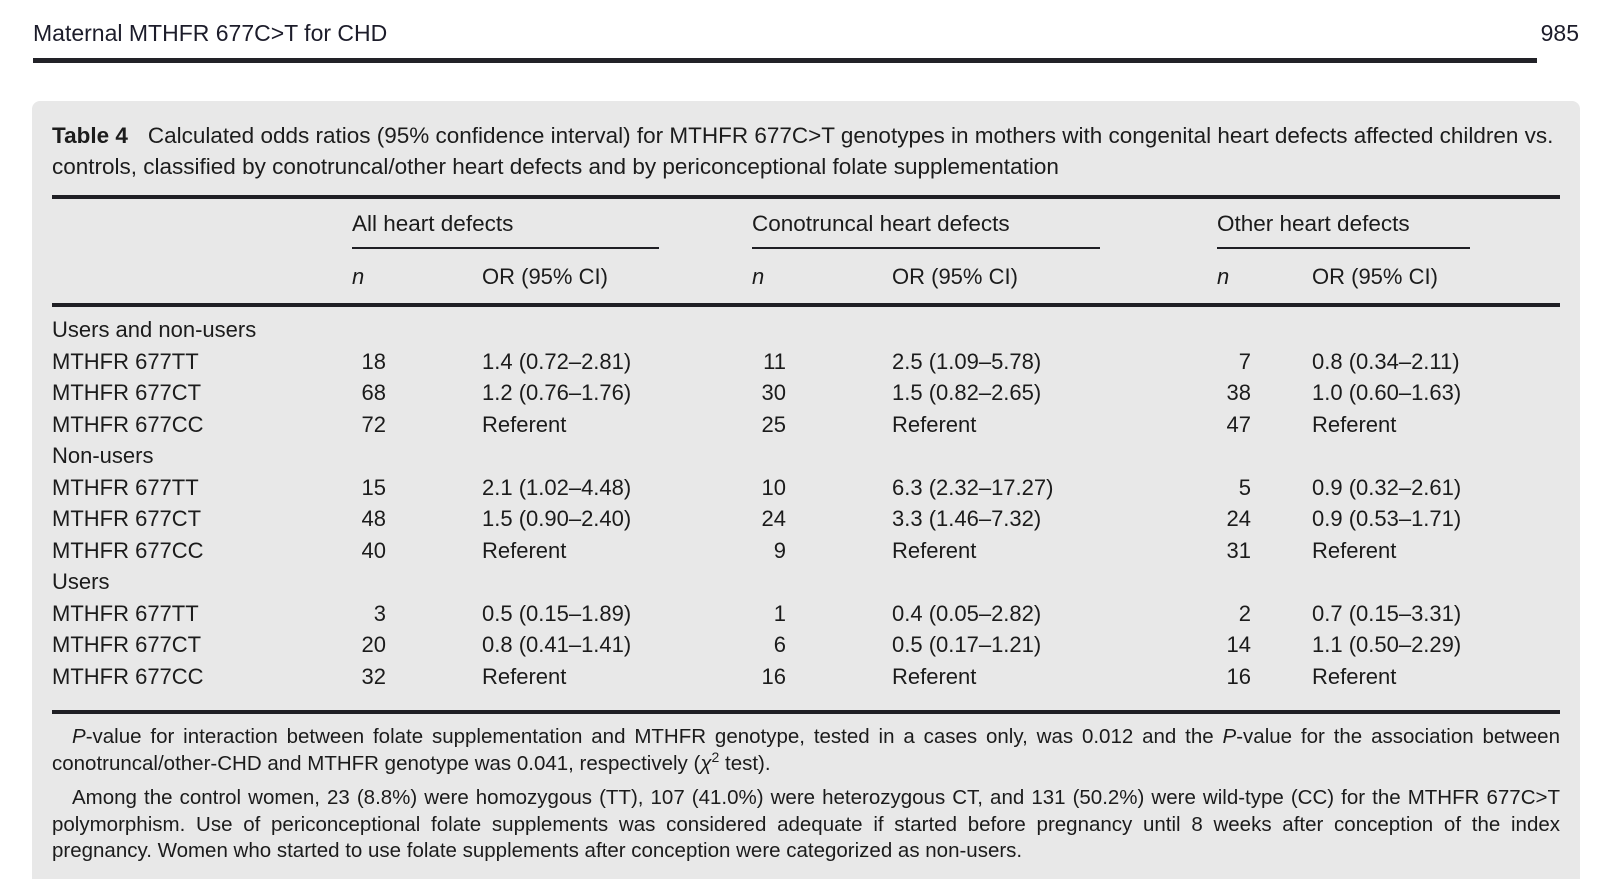  Describe the element at coordinates (1387, 392) in the screenshot. I see `cell-or-other: 1.0 (0.60–1.63)` at that location.